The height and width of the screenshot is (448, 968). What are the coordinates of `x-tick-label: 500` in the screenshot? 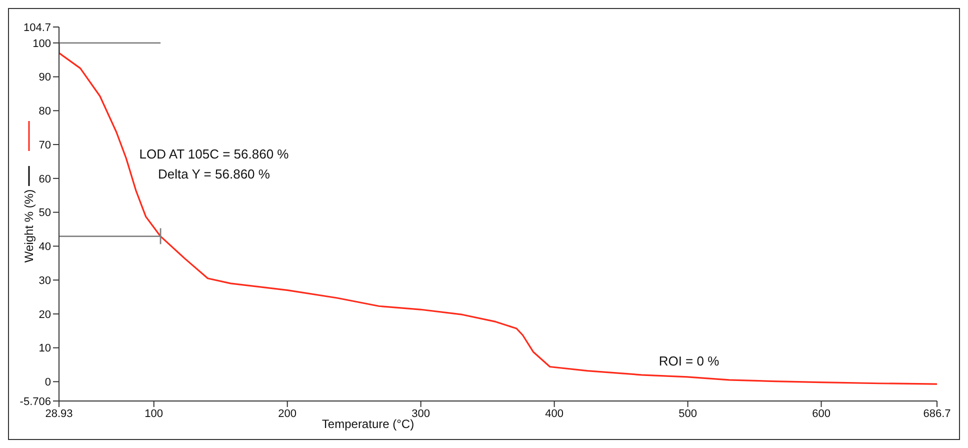 It's located at (687, 414).